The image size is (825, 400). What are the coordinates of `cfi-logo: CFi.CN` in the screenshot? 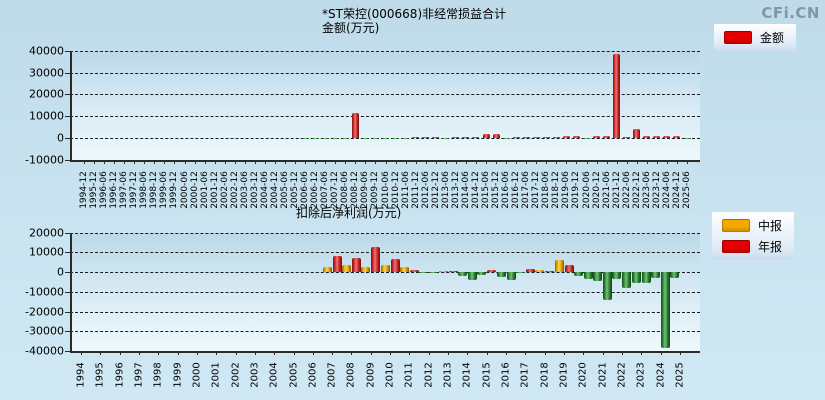 It's located at (790, 13).